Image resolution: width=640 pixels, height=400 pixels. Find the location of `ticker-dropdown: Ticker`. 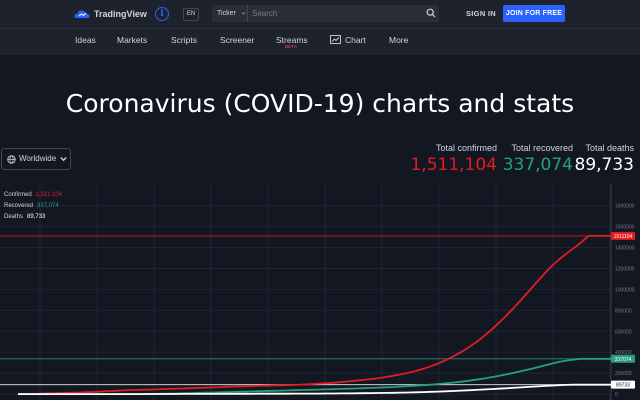

ticker-dropdown: Ticker is located at coordinates (230, 13).